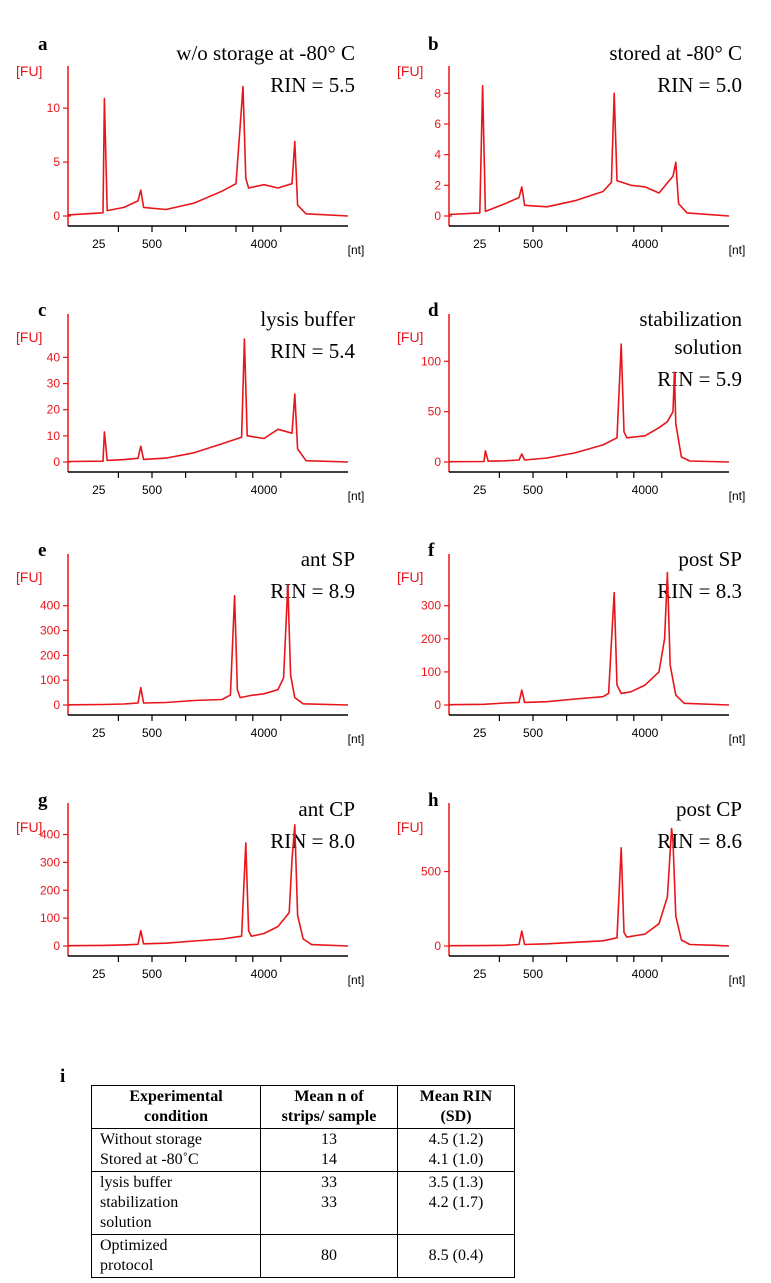 The height and width of the screenshot is (1283, 771). Describe the element at coordinates (710, 559) in the screenshot. I see `panel-title: post SP` at that location.